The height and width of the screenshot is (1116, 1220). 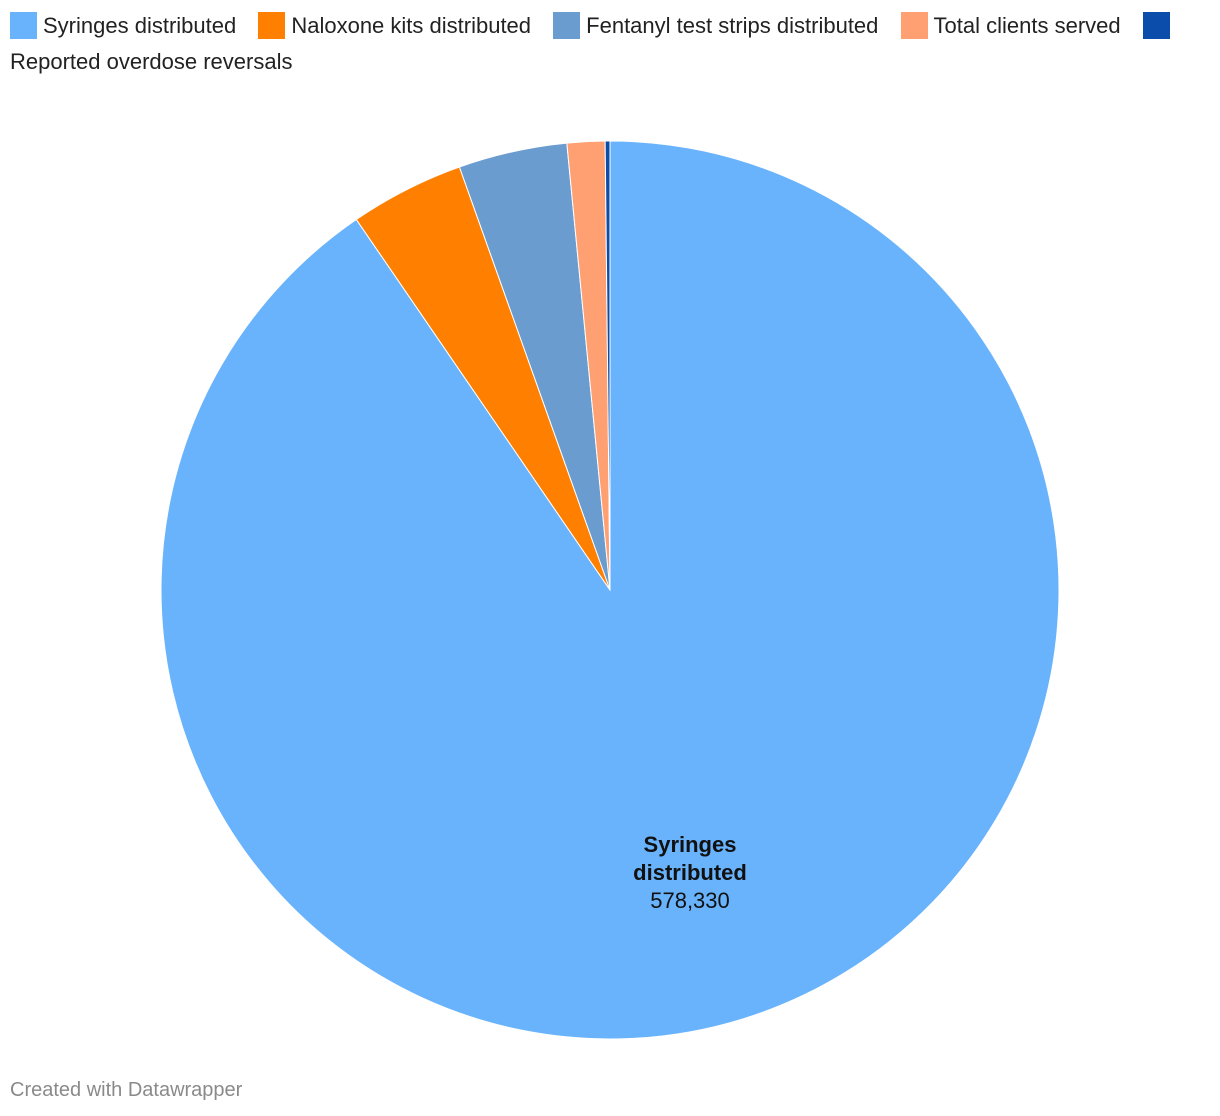 I want to click on legend-swatch-syringes, so click(x=23, y=25).